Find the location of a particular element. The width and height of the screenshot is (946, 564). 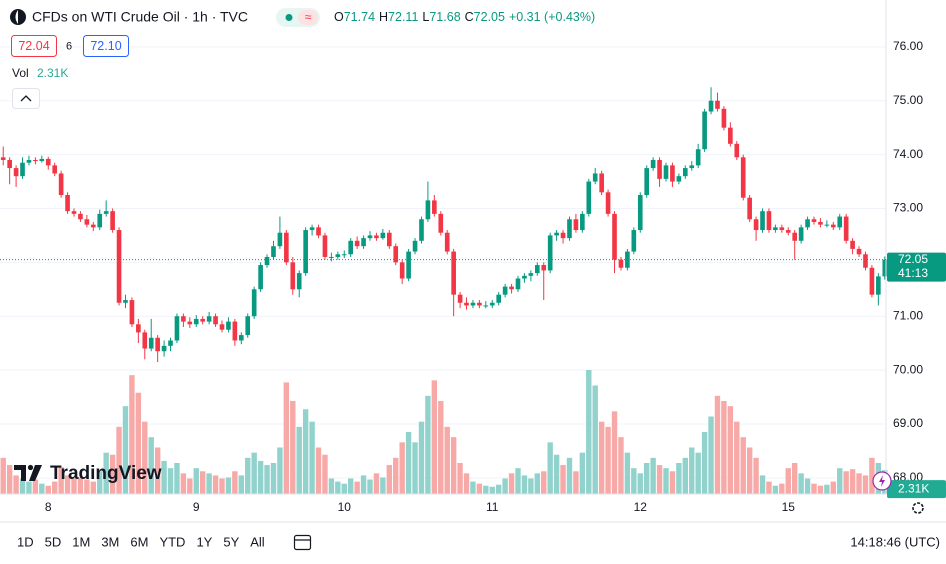

ohlc-change: +0.31 (+0.43%) is located at coordinates (552, 17).